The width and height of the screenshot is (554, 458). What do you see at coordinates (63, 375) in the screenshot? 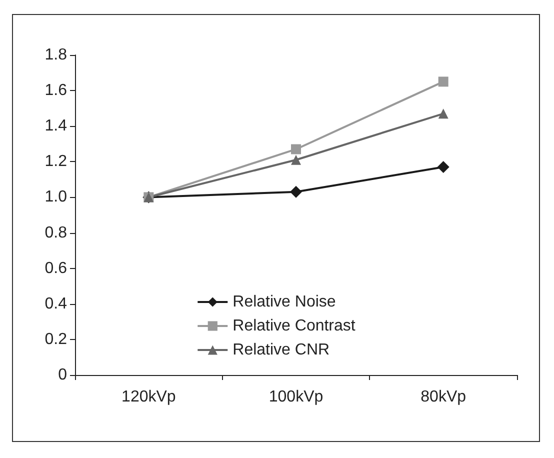
I see `y-tick-label: 0` at bounding box center [63, 375].